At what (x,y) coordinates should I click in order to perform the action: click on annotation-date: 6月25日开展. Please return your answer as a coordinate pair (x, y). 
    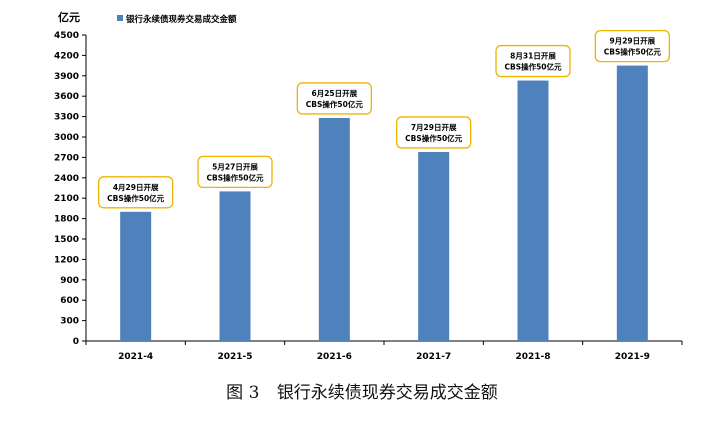
    Looking at the image, I should click on (335, 93).